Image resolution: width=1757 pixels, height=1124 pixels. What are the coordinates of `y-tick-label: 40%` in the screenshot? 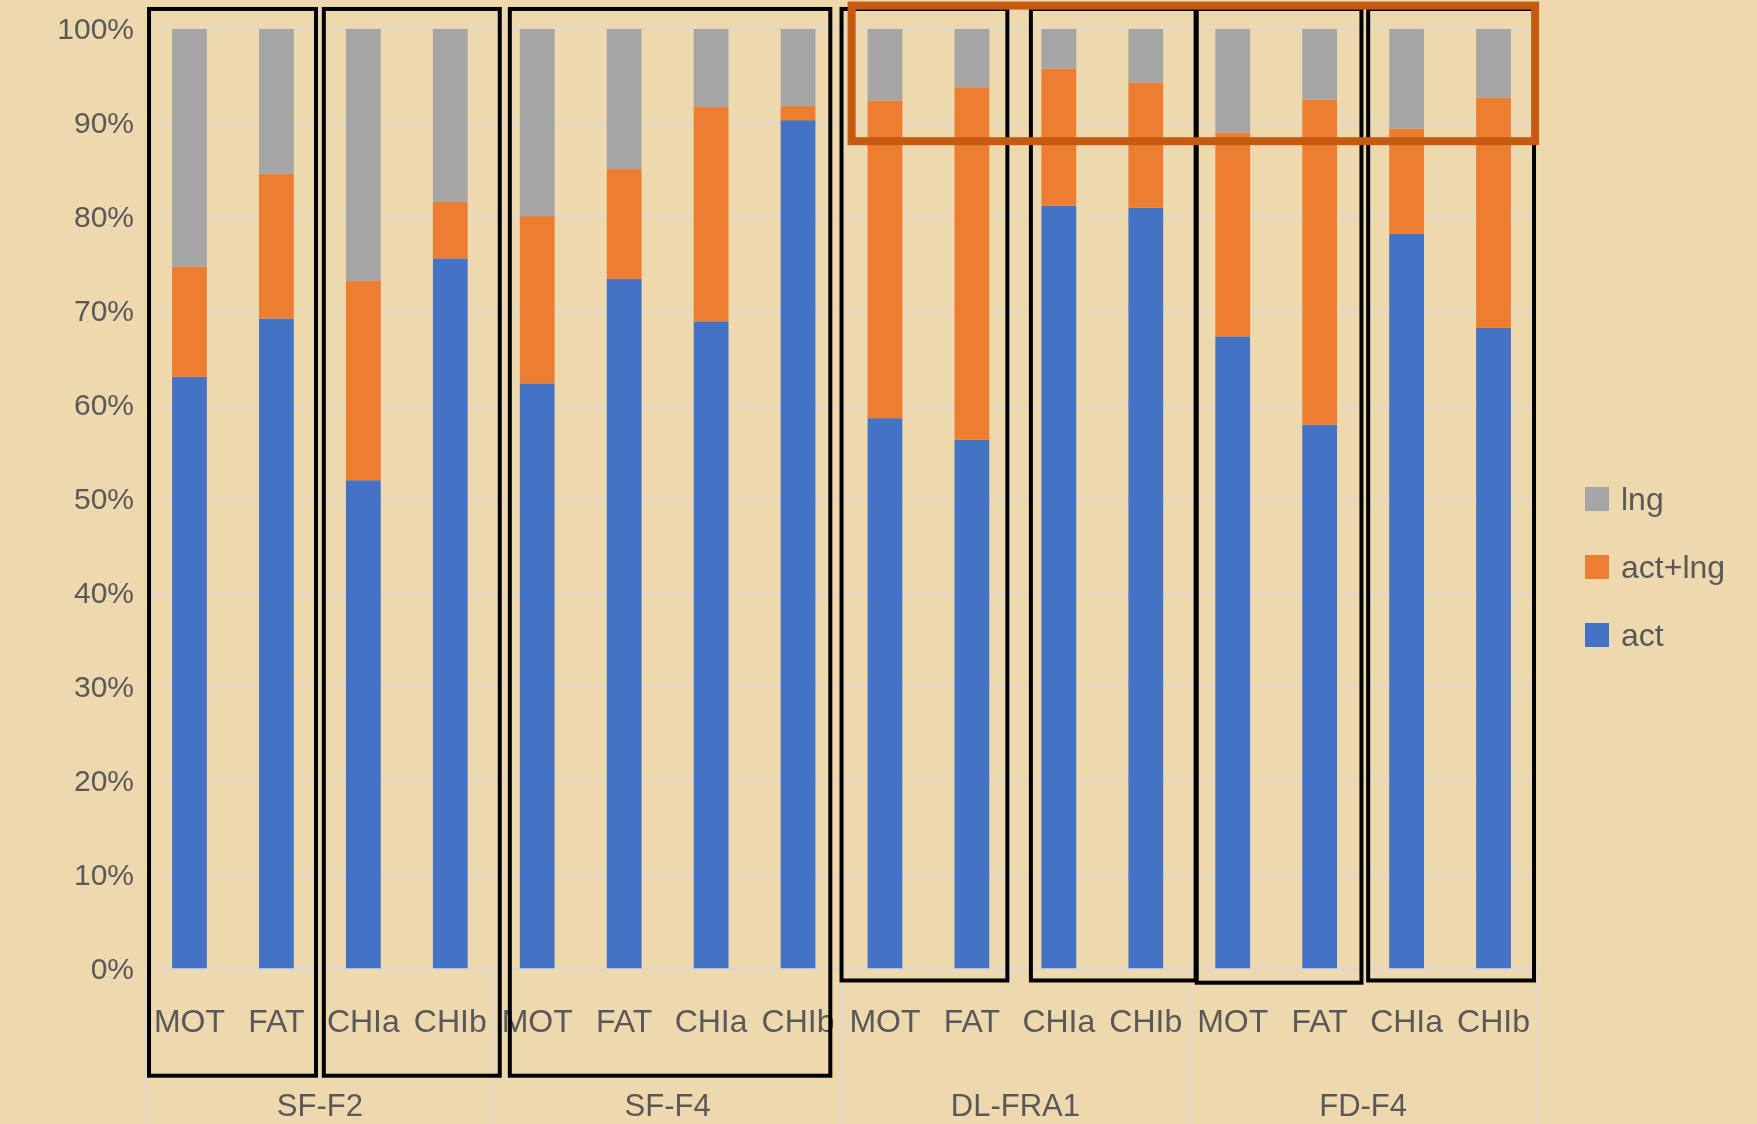 It's located at (103, 593).